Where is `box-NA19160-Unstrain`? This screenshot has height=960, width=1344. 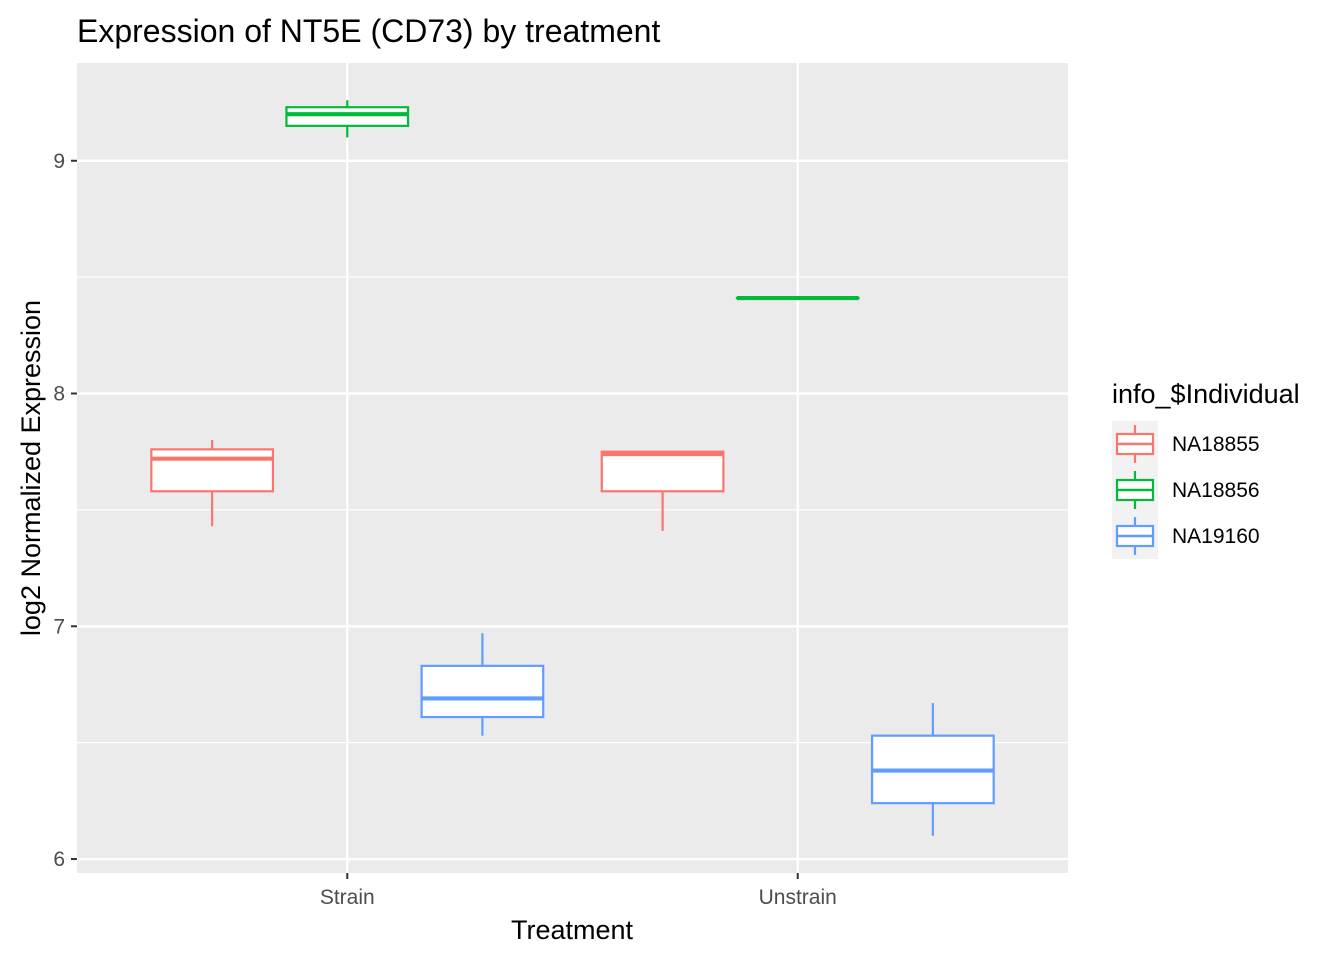 box-NA19160-Unstrain is located at coordinates (932, 769).